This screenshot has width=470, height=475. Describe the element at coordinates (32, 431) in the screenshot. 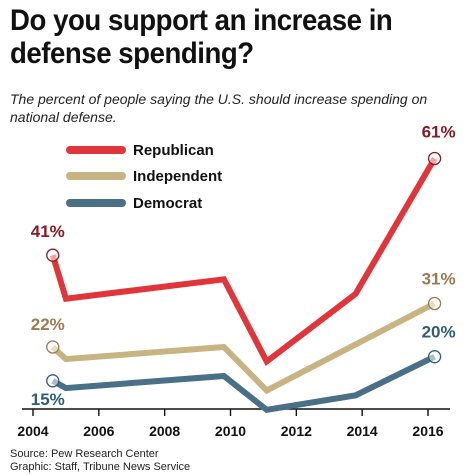

I see `x-tick-label: 2004` at that location.